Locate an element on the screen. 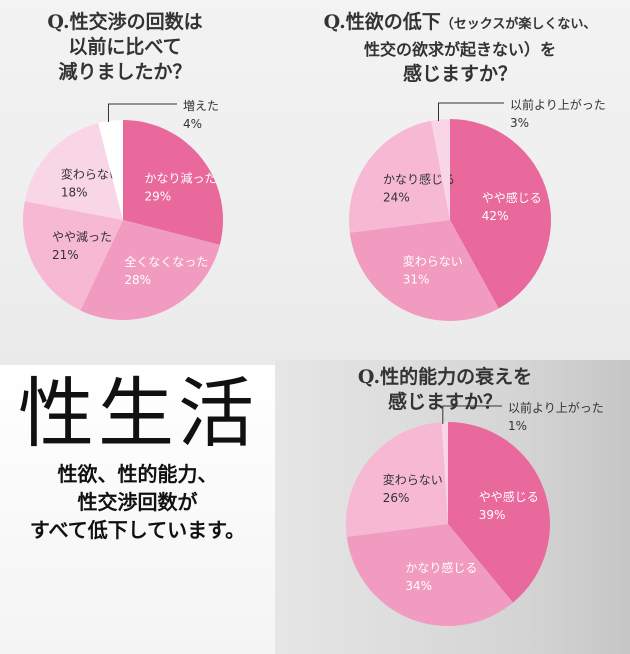  slice-value: 26% is located at coordinates (396, 498).